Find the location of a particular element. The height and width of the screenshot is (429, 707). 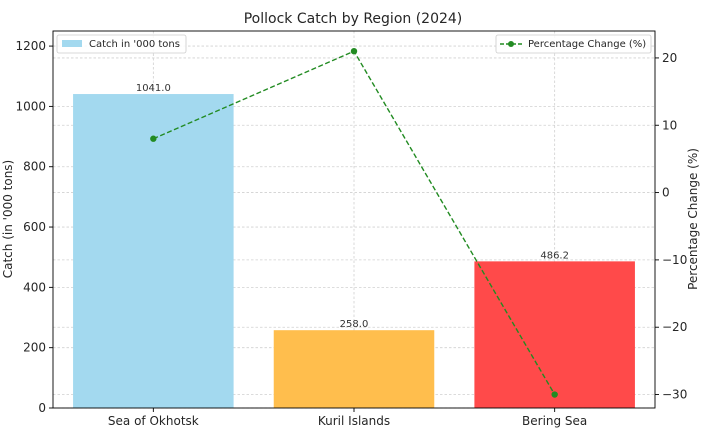

y-tick-label: 1200 is located at coordinates (30, 46).